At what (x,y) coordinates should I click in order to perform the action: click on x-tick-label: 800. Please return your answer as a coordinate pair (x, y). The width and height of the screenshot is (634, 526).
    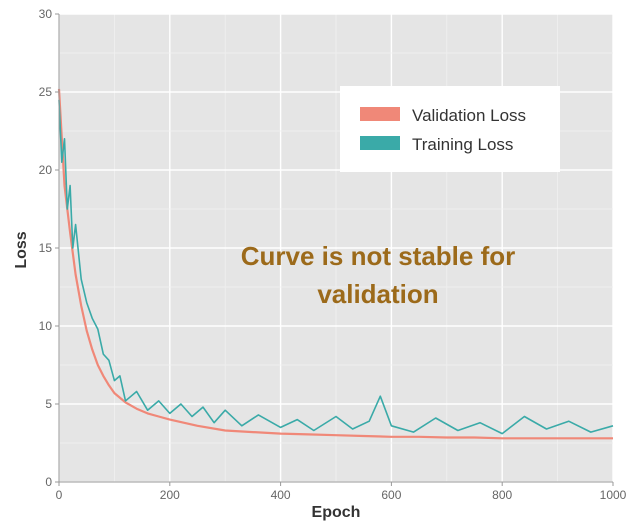
    Looking at the image, I should click on (502, 495).